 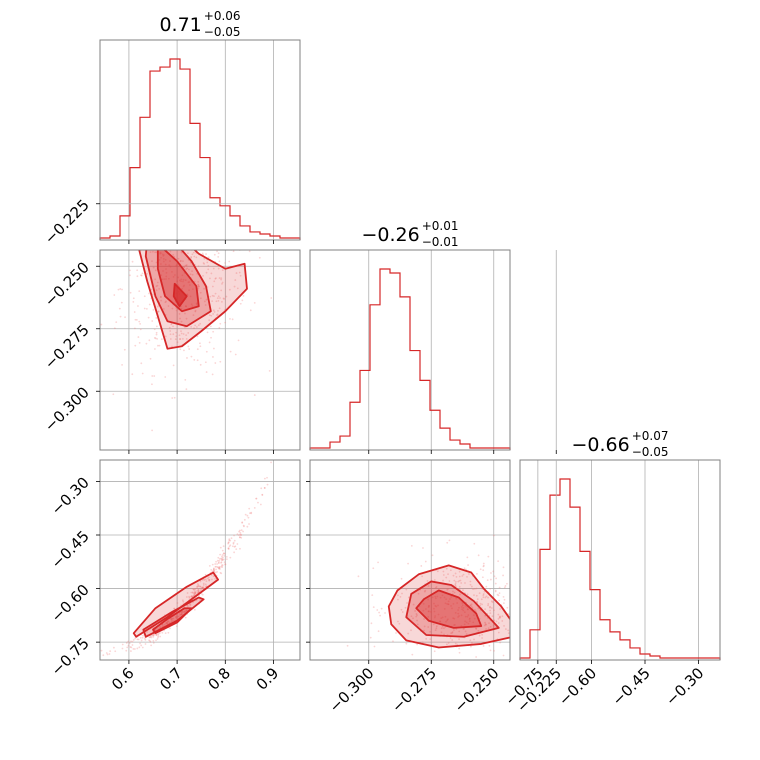 I want to click on x-tick-label: −0.300, so click(x=352, y=690).